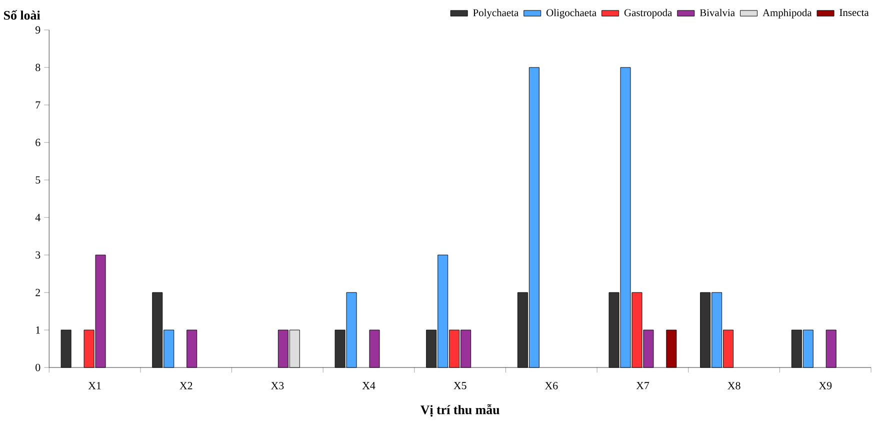 This screenshot has width=891, height=440. Describe the element at coordinates (22, 15) in the screenshot. I see `y-axis-title: Số loài` at that location.